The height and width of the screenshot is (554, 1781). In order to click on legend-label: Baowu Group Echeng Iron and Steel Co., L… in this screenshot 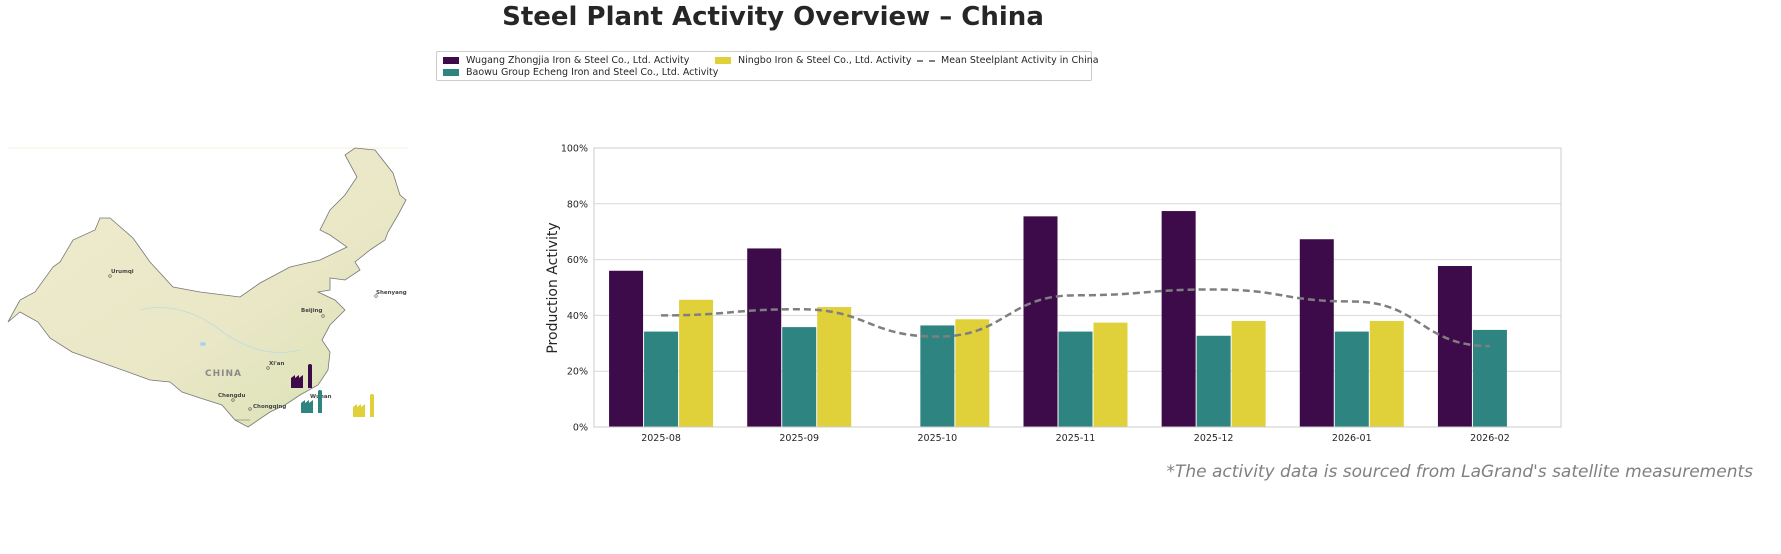, I will do `click(592, 72)`.